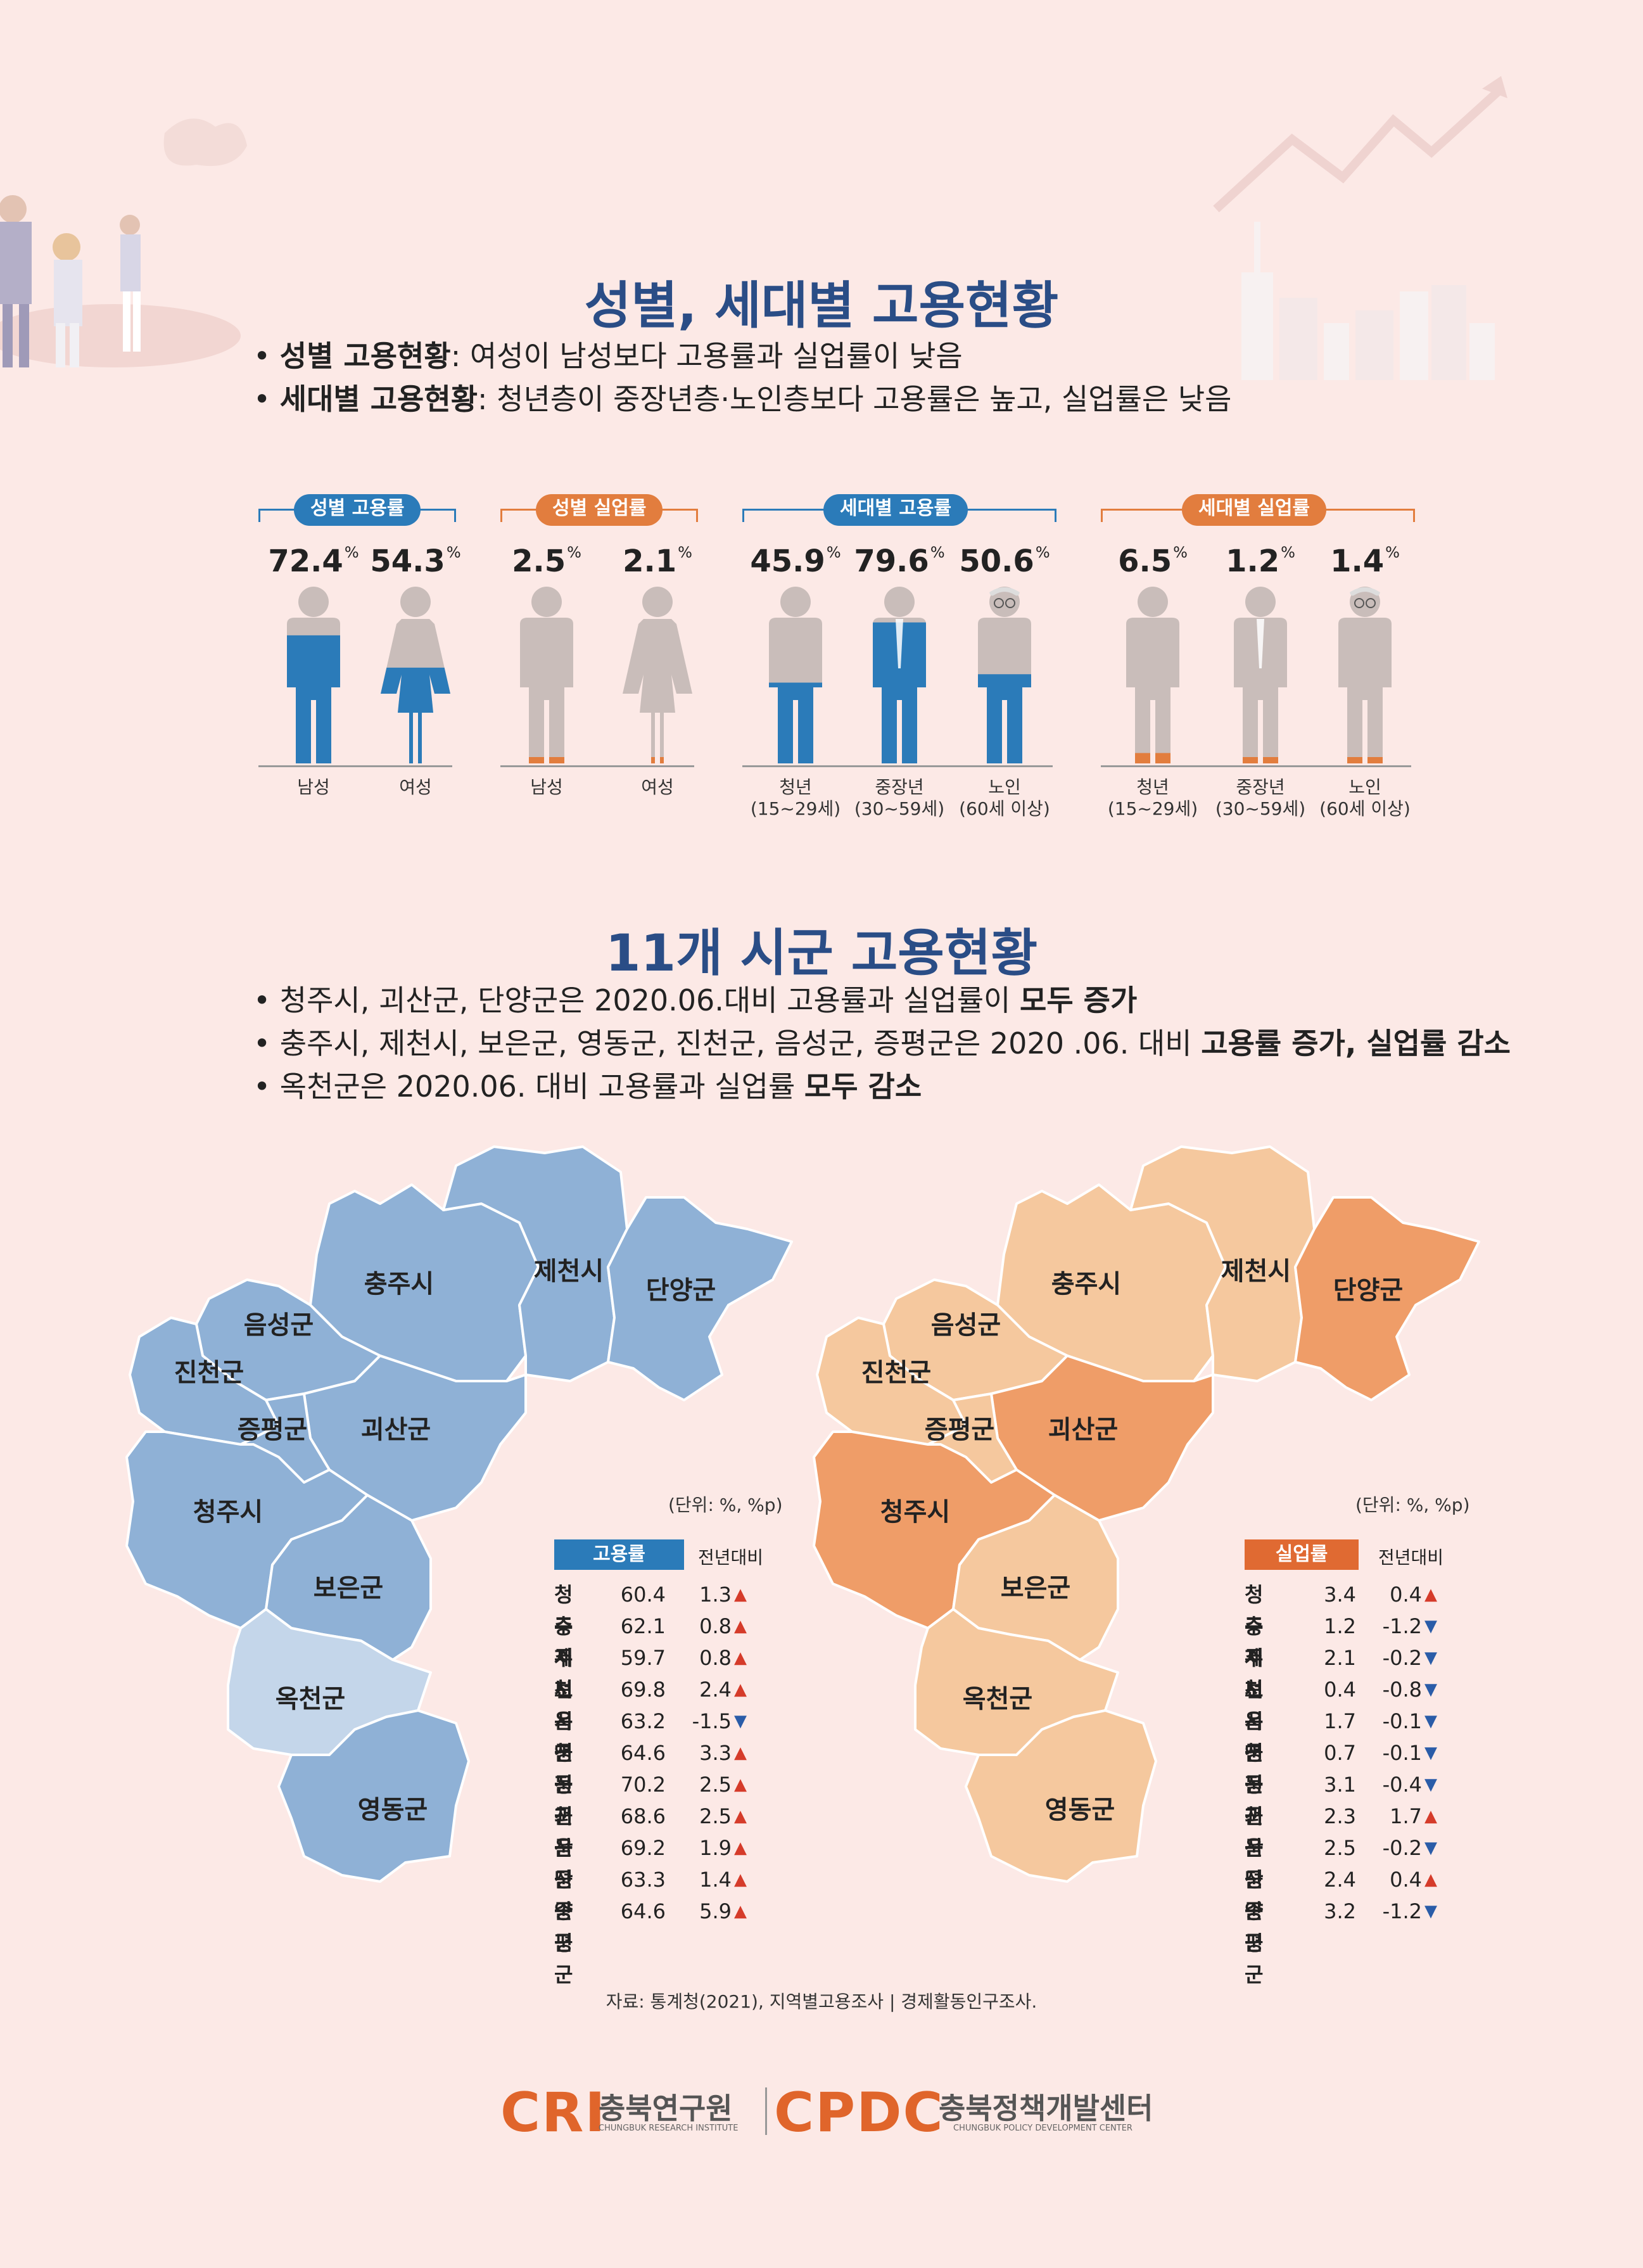  What do you see at coordinates (766, 2111) in the screenshot?
I see `logo-divider` at bounding box center [766, 2111].